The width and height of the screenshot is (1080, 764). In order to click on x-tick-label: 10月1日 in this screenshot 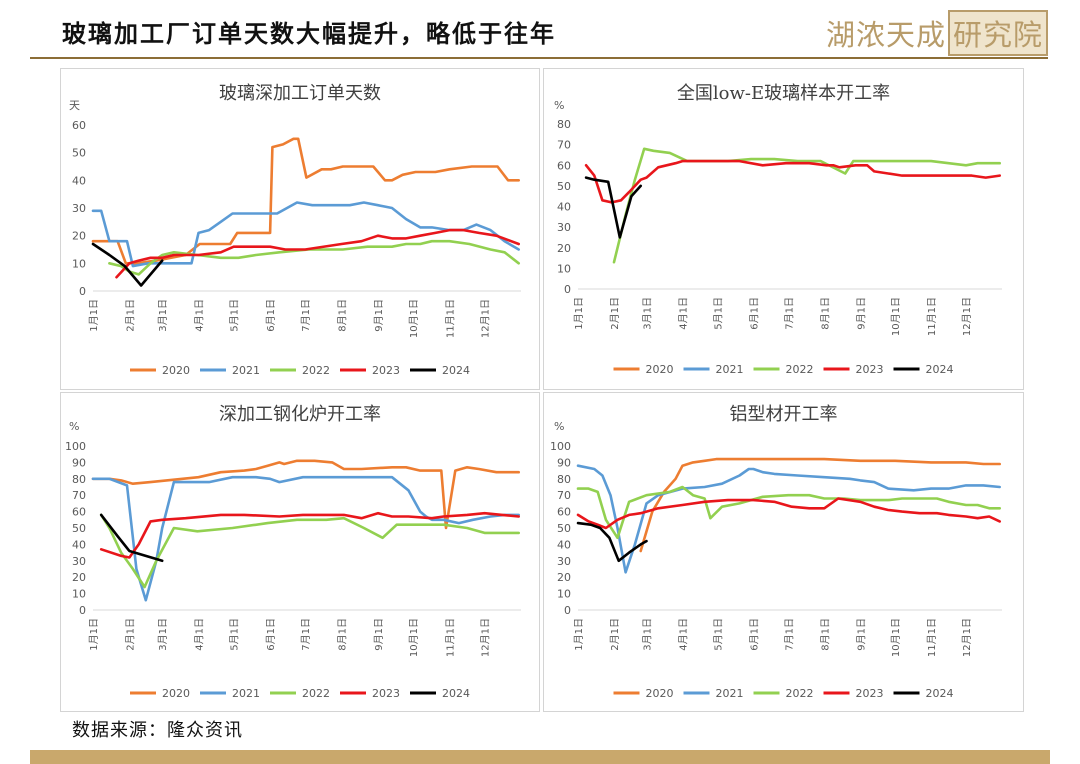, I will do `click(896, 316)`.